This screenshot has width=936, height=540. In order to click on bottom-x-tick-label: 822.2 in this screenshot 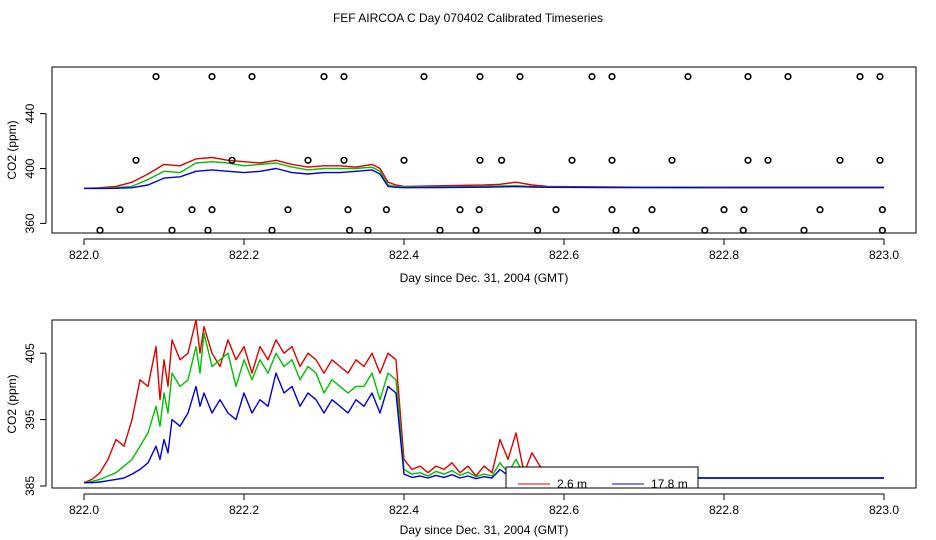, I will do `click(244, 510)`.